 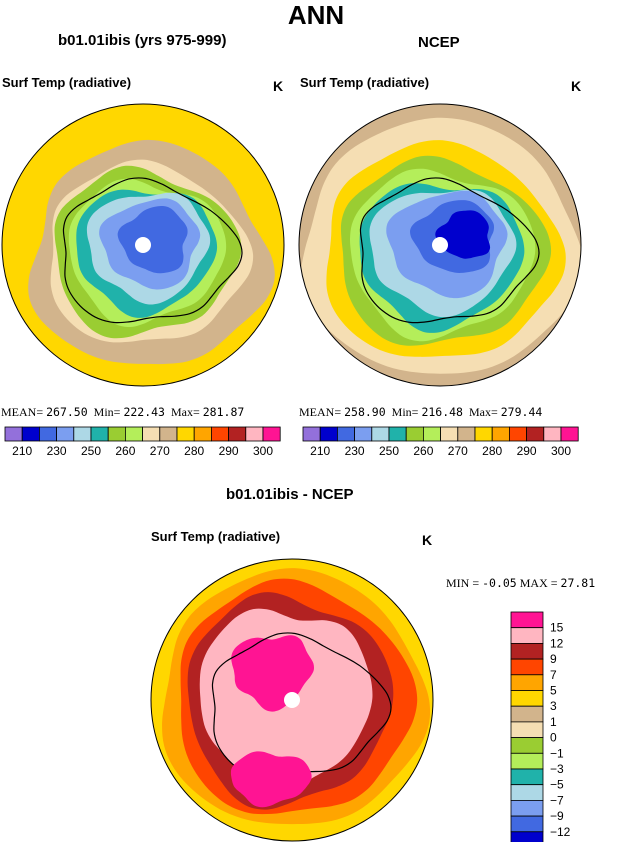 What do you see at coordinates (561, 451) in the screenshot?
I see `obs-colorbar-tick-label: 300` at bounding box center [561, 451].